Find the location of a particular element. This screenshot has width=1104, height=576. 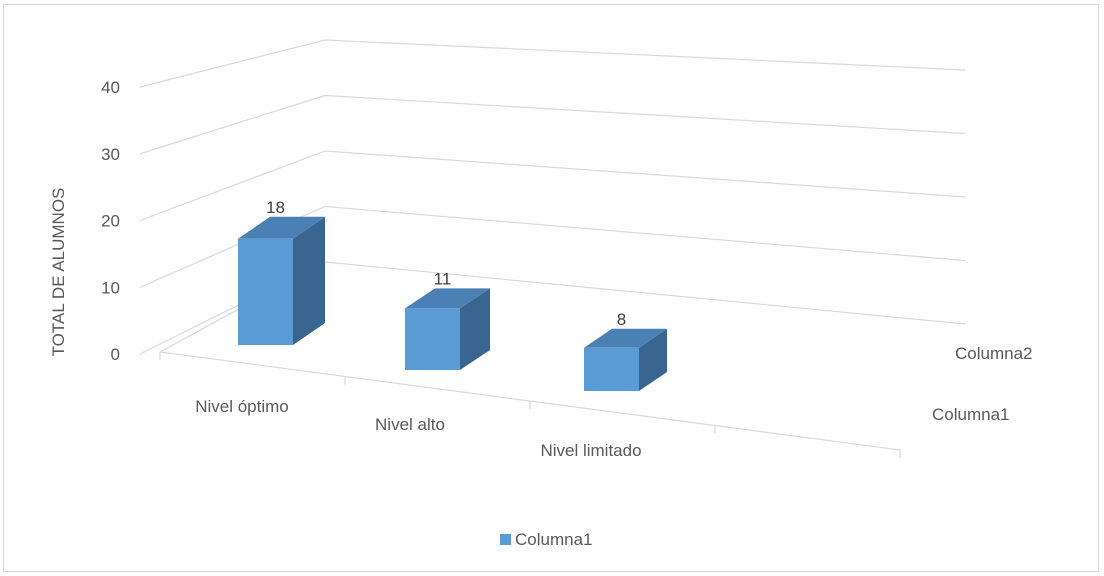

y-tick-labels: 0 10 20 30 40 is located at coordinates (110, 221).